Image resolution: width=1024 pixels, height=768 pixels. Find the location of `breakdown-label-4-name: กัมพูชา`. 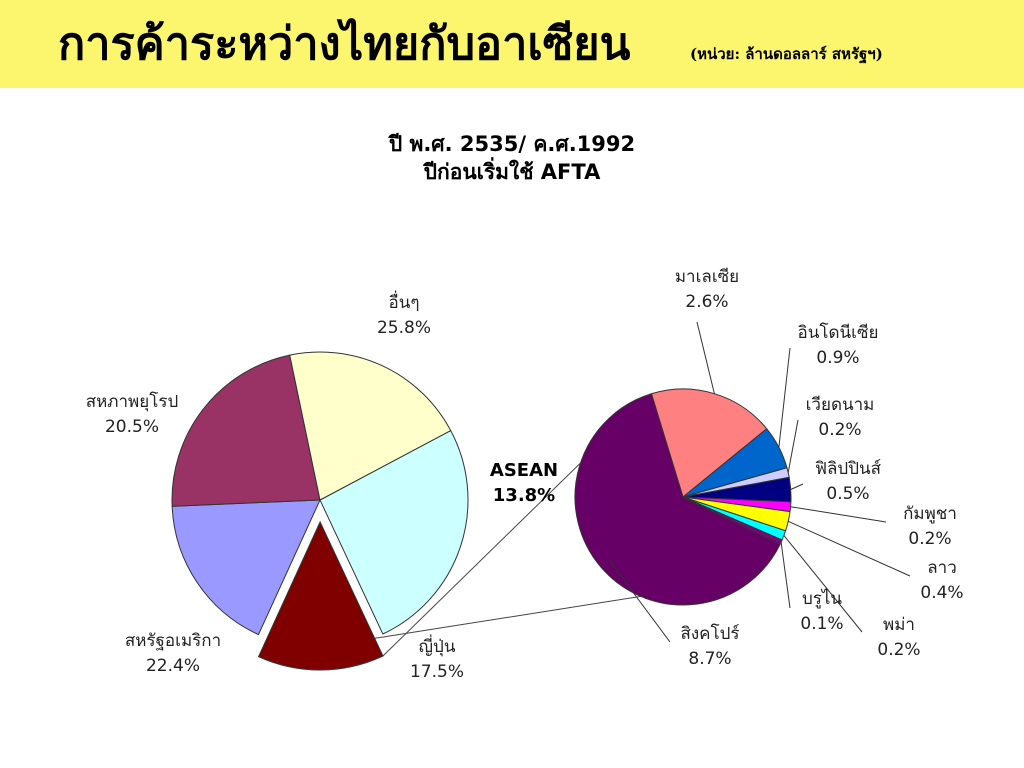

breakdown-label-4-name: กัมพูชา is located at coordinates (930, 514).